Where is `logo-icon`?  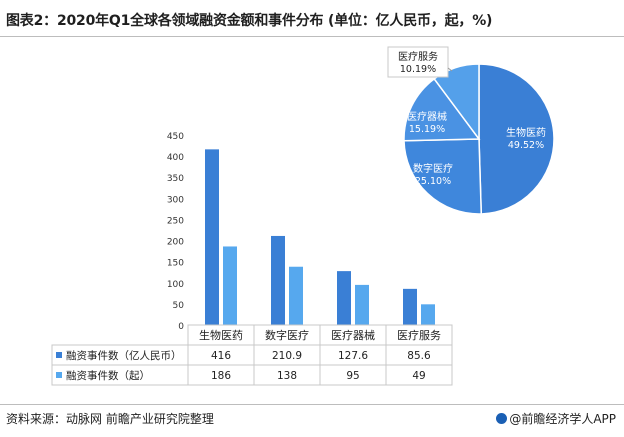 logo-icon is located at coordinates (502, 418).